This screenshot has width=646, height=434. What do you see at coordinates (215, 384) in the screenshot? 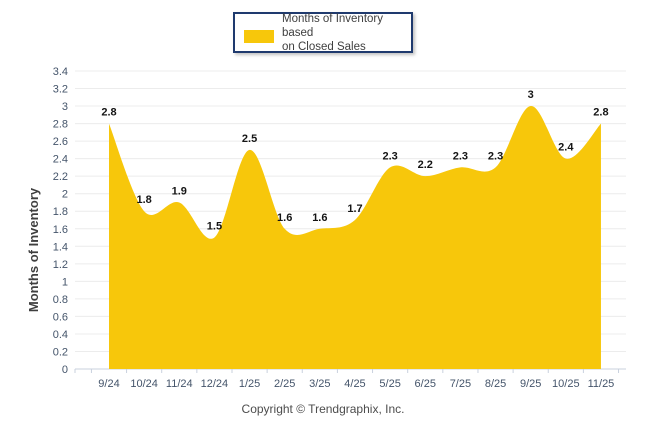
I see `svg-text: 12/24` at bounding box center [215, 384].